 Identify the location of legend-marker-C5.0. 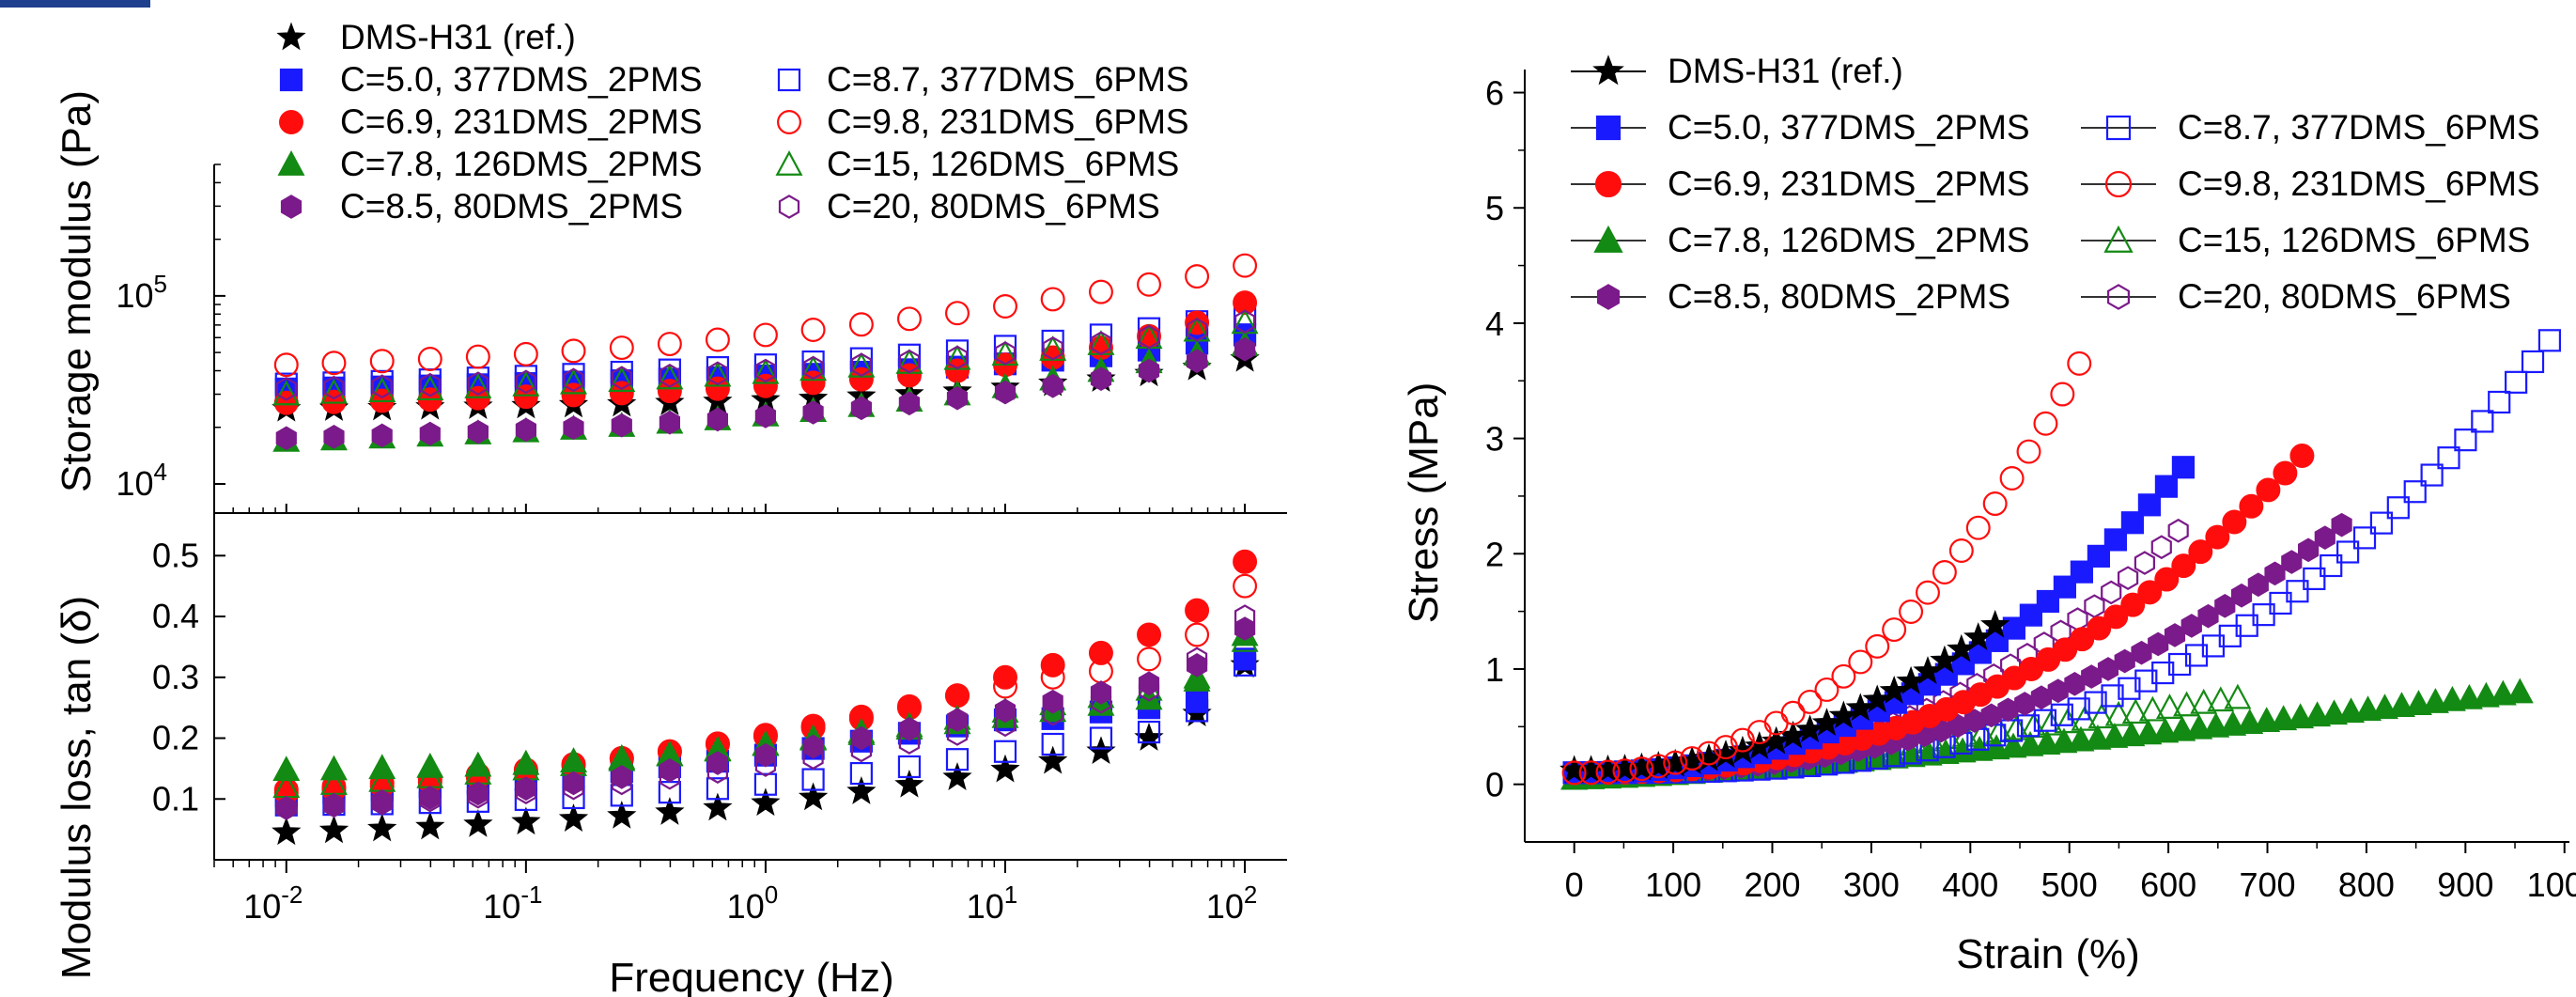
(291, 80).